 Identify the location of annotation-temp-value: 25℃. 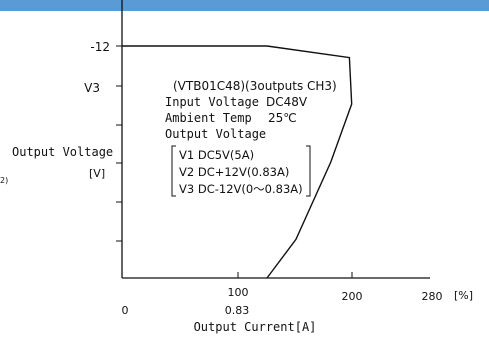
(282, 118).